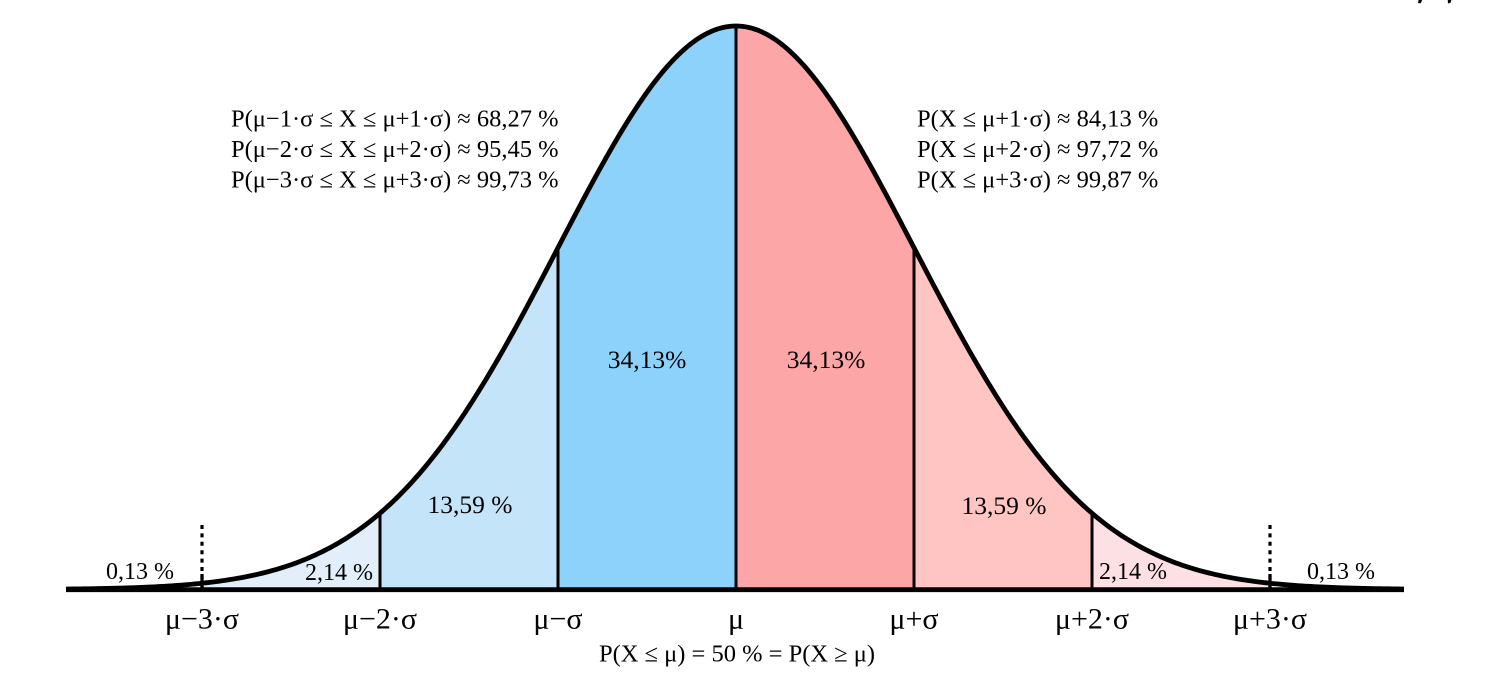 Image resolution: width=1492 pixels, height=674 pixels. Describe the element at coordinates (395, 149) in the screenshot. I see `svg-text: P(μ−2·σ ≤ X ≤ μ+2·σ) ≈ 95,45 %` at that location.